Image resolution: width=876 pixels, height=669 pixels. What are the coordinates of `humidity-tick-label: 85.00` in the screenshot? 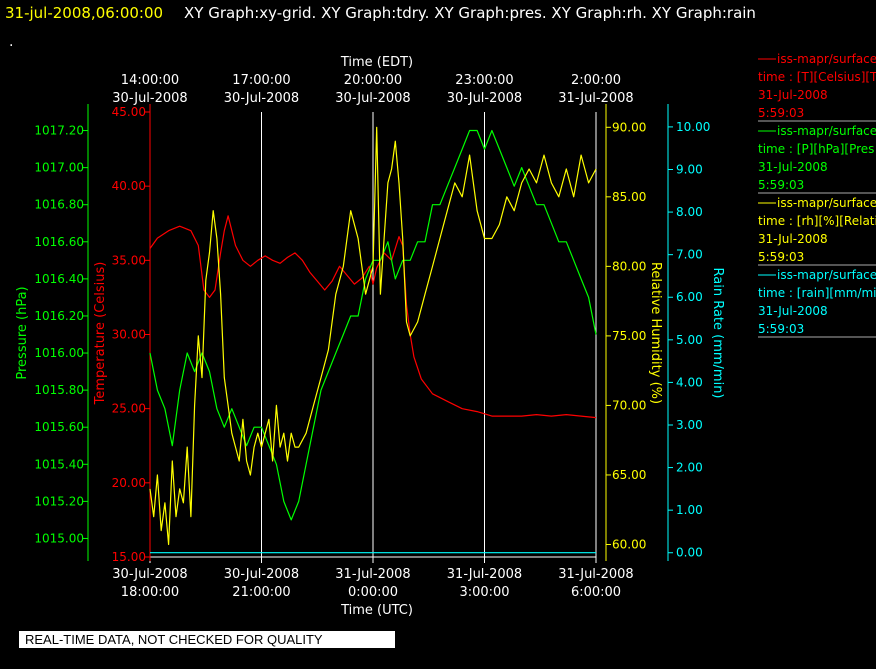 It's located at (629, 197).